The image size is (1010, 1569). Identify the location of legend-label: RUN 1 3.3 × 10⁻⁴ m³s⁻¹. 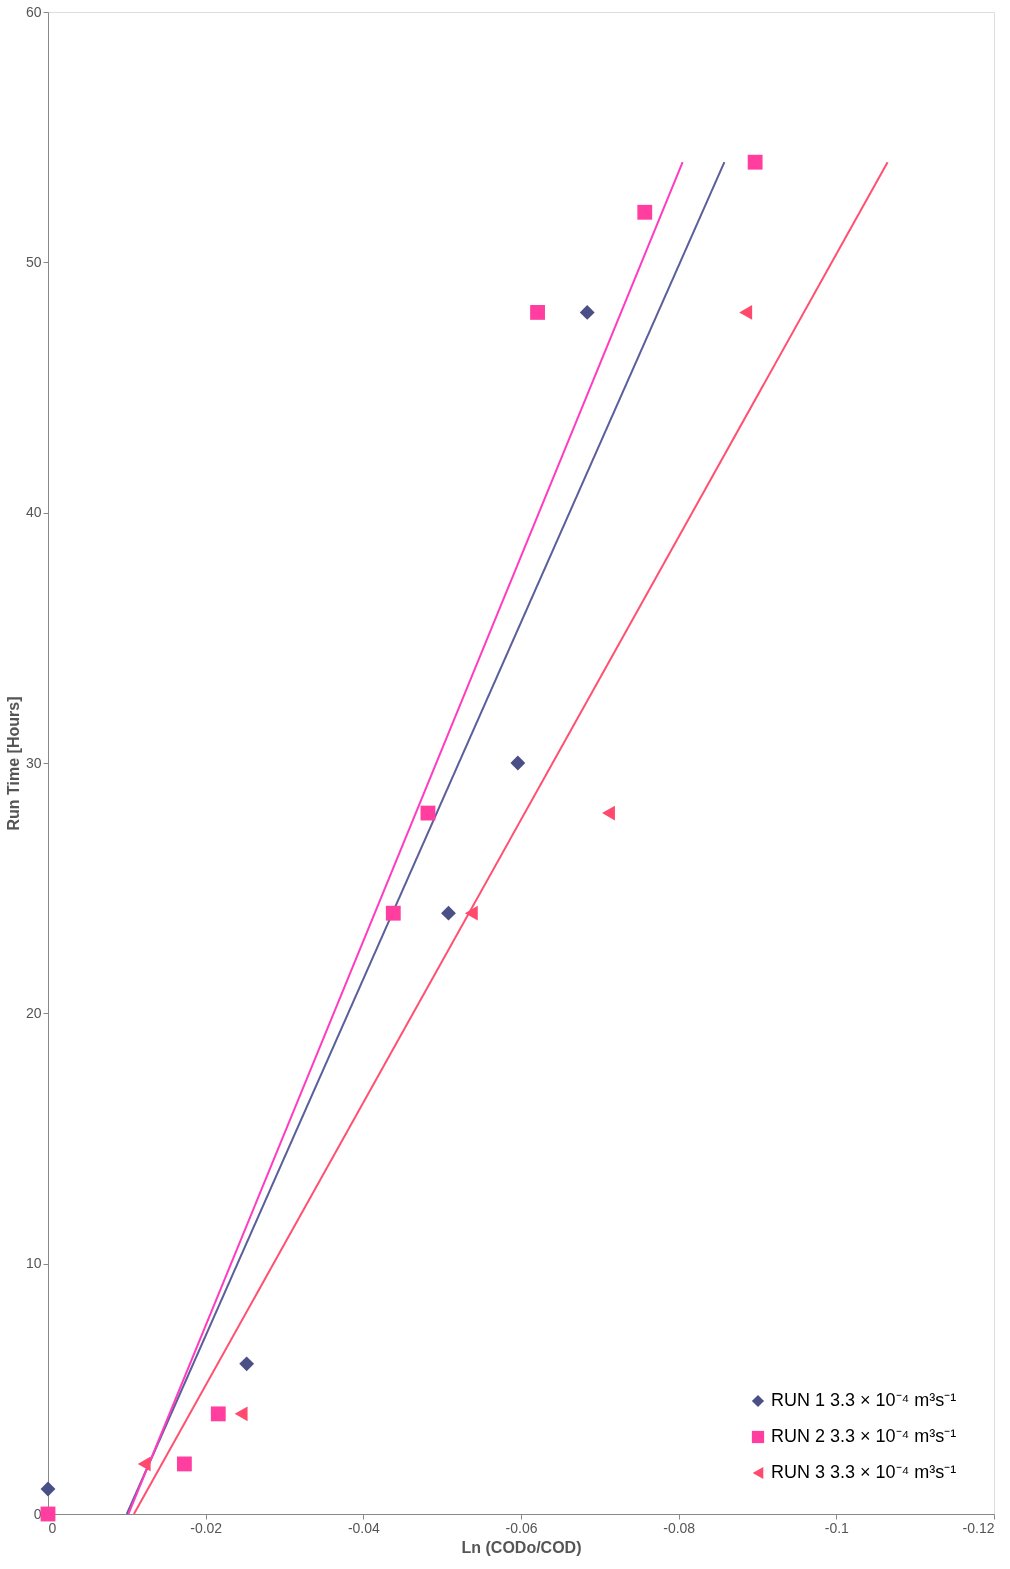
(864, 1400).